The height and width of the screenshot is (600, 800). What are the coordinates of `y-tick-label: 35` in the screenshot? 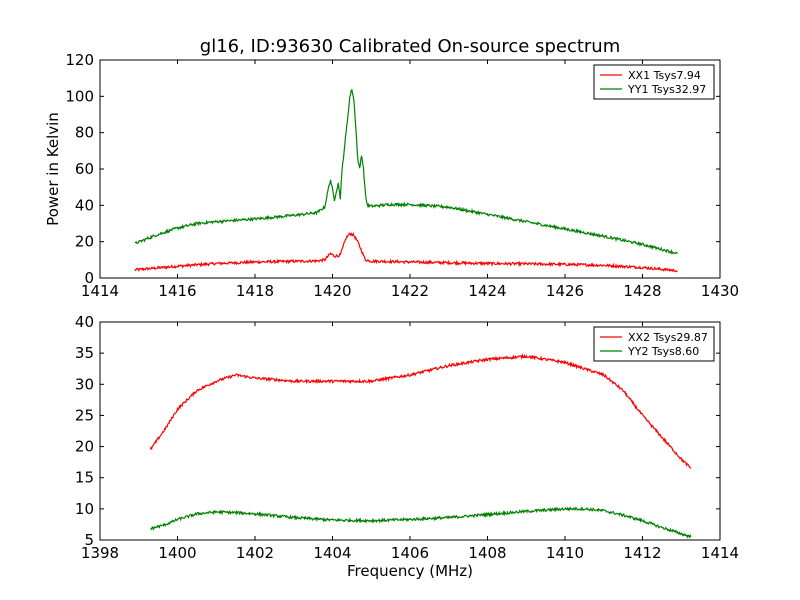 It's located at (84, 353).